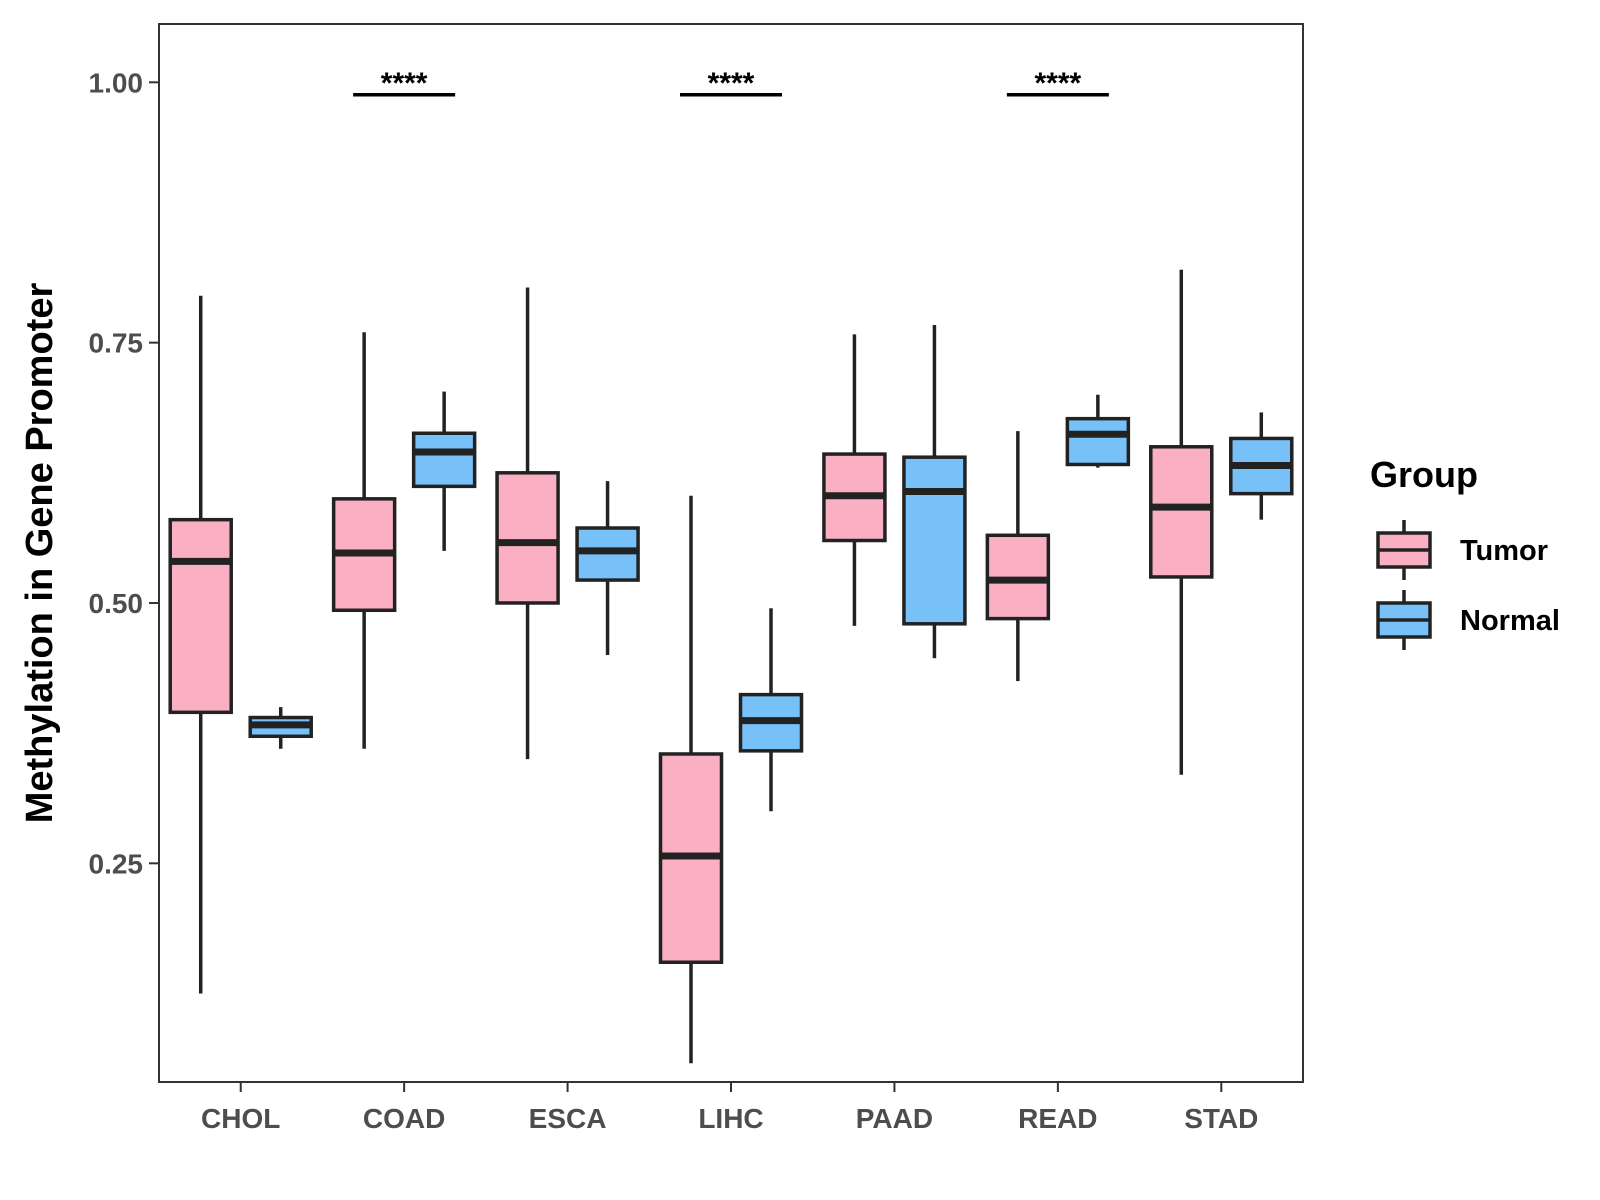 Image resolution: width=1600 pixels, height=1200 pixels. I want to click on y-axis: 0.25 0.50 0.75 1.00, so click(124, 473).